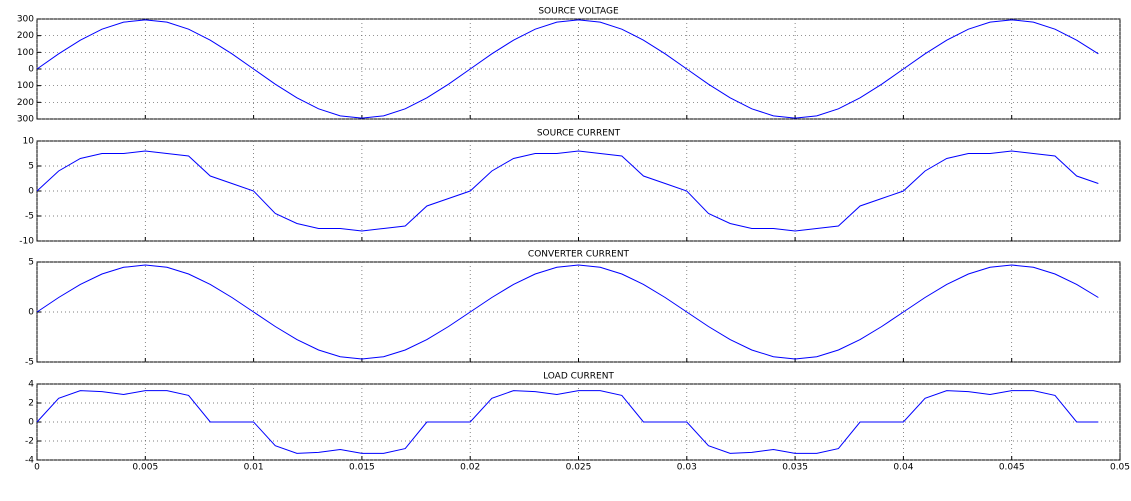 The image size is (1131, 501). I want to click on y-tick-label: 2, so click(31, 404).